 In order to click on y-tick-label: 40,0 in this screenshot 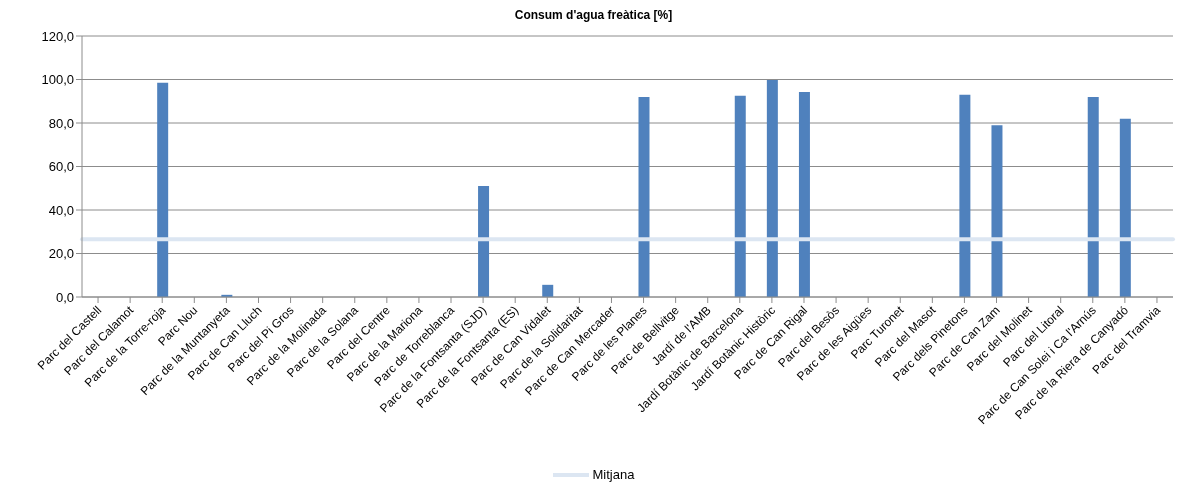, I will do `click(61, 210)`.